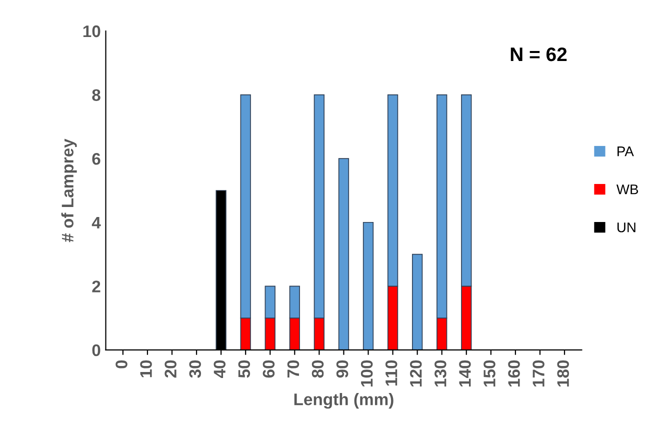 The image size is (661, 443). I want to click on x-tick-label: 90, so click(342, 369).